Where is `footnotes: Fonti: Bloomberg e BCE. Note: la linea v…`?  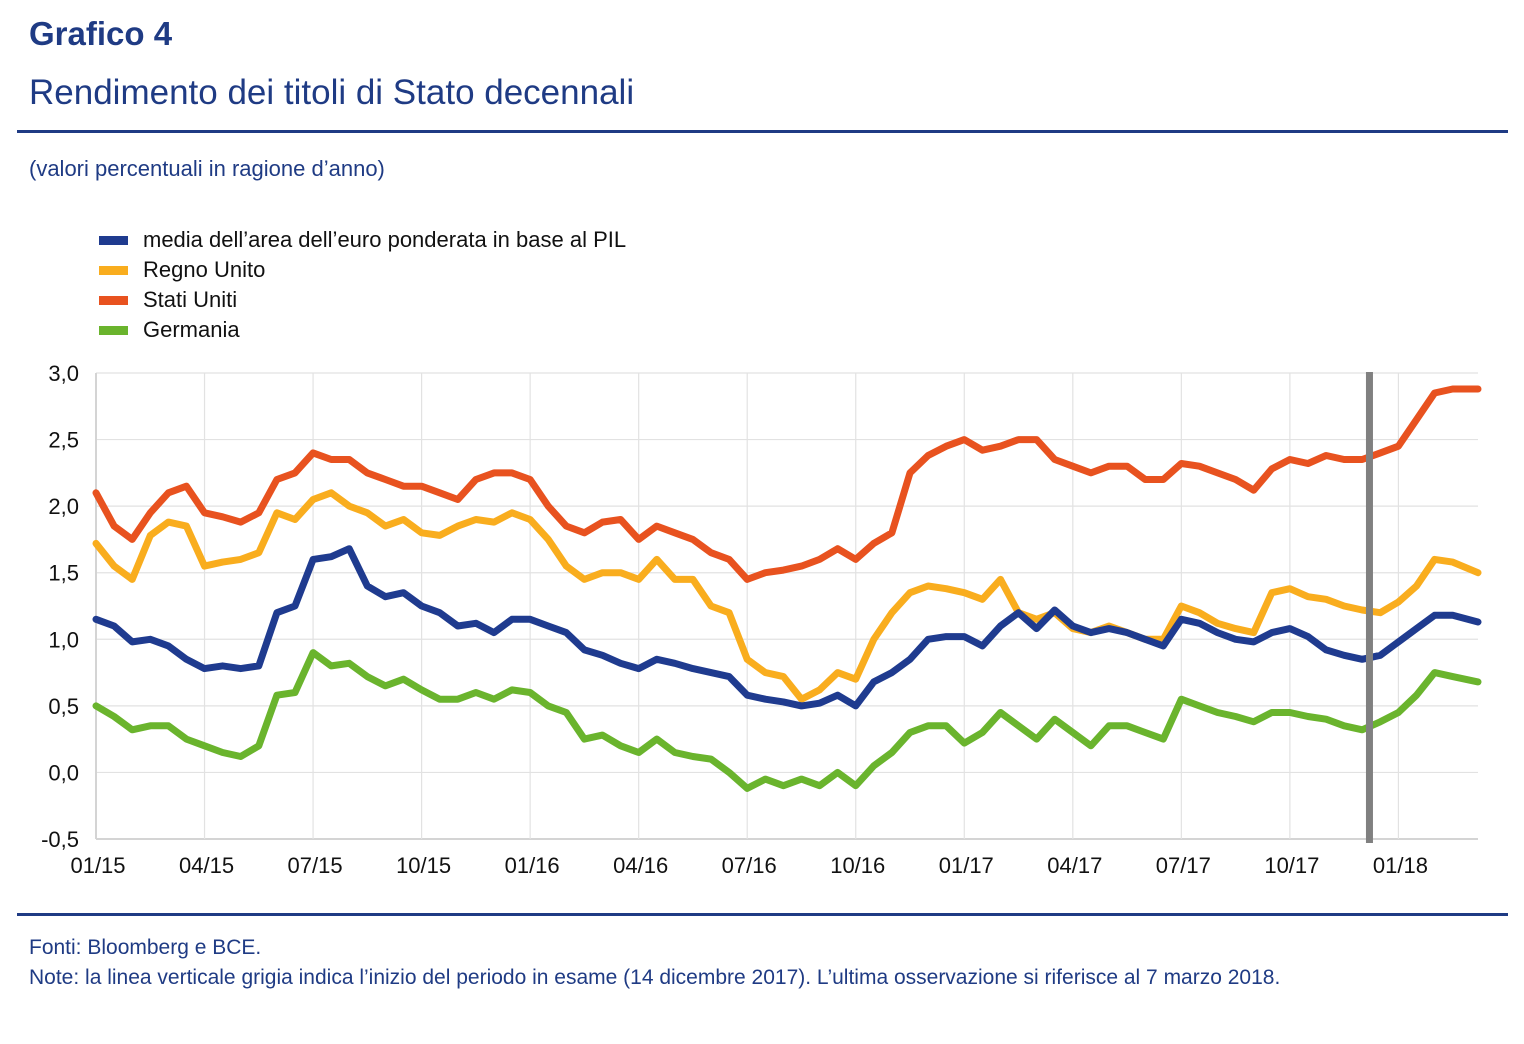
footnotes: Fonti: Bloomberg e BCE. Note: la linea v… is located at coordinates (754, 963).